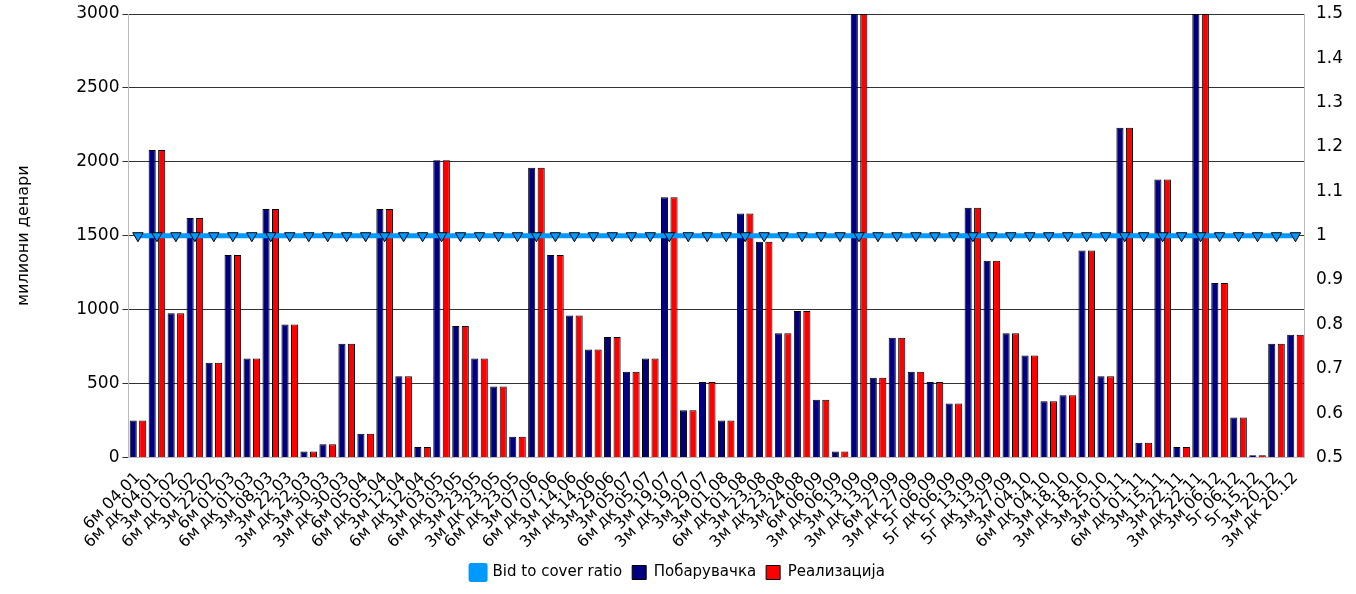 This screenshot has width=1356, height=594. What do you see at coordinates (1321, 234) in the screenshot?
I see `y2-tick-label: 1` at bounding box center [1321, 234].